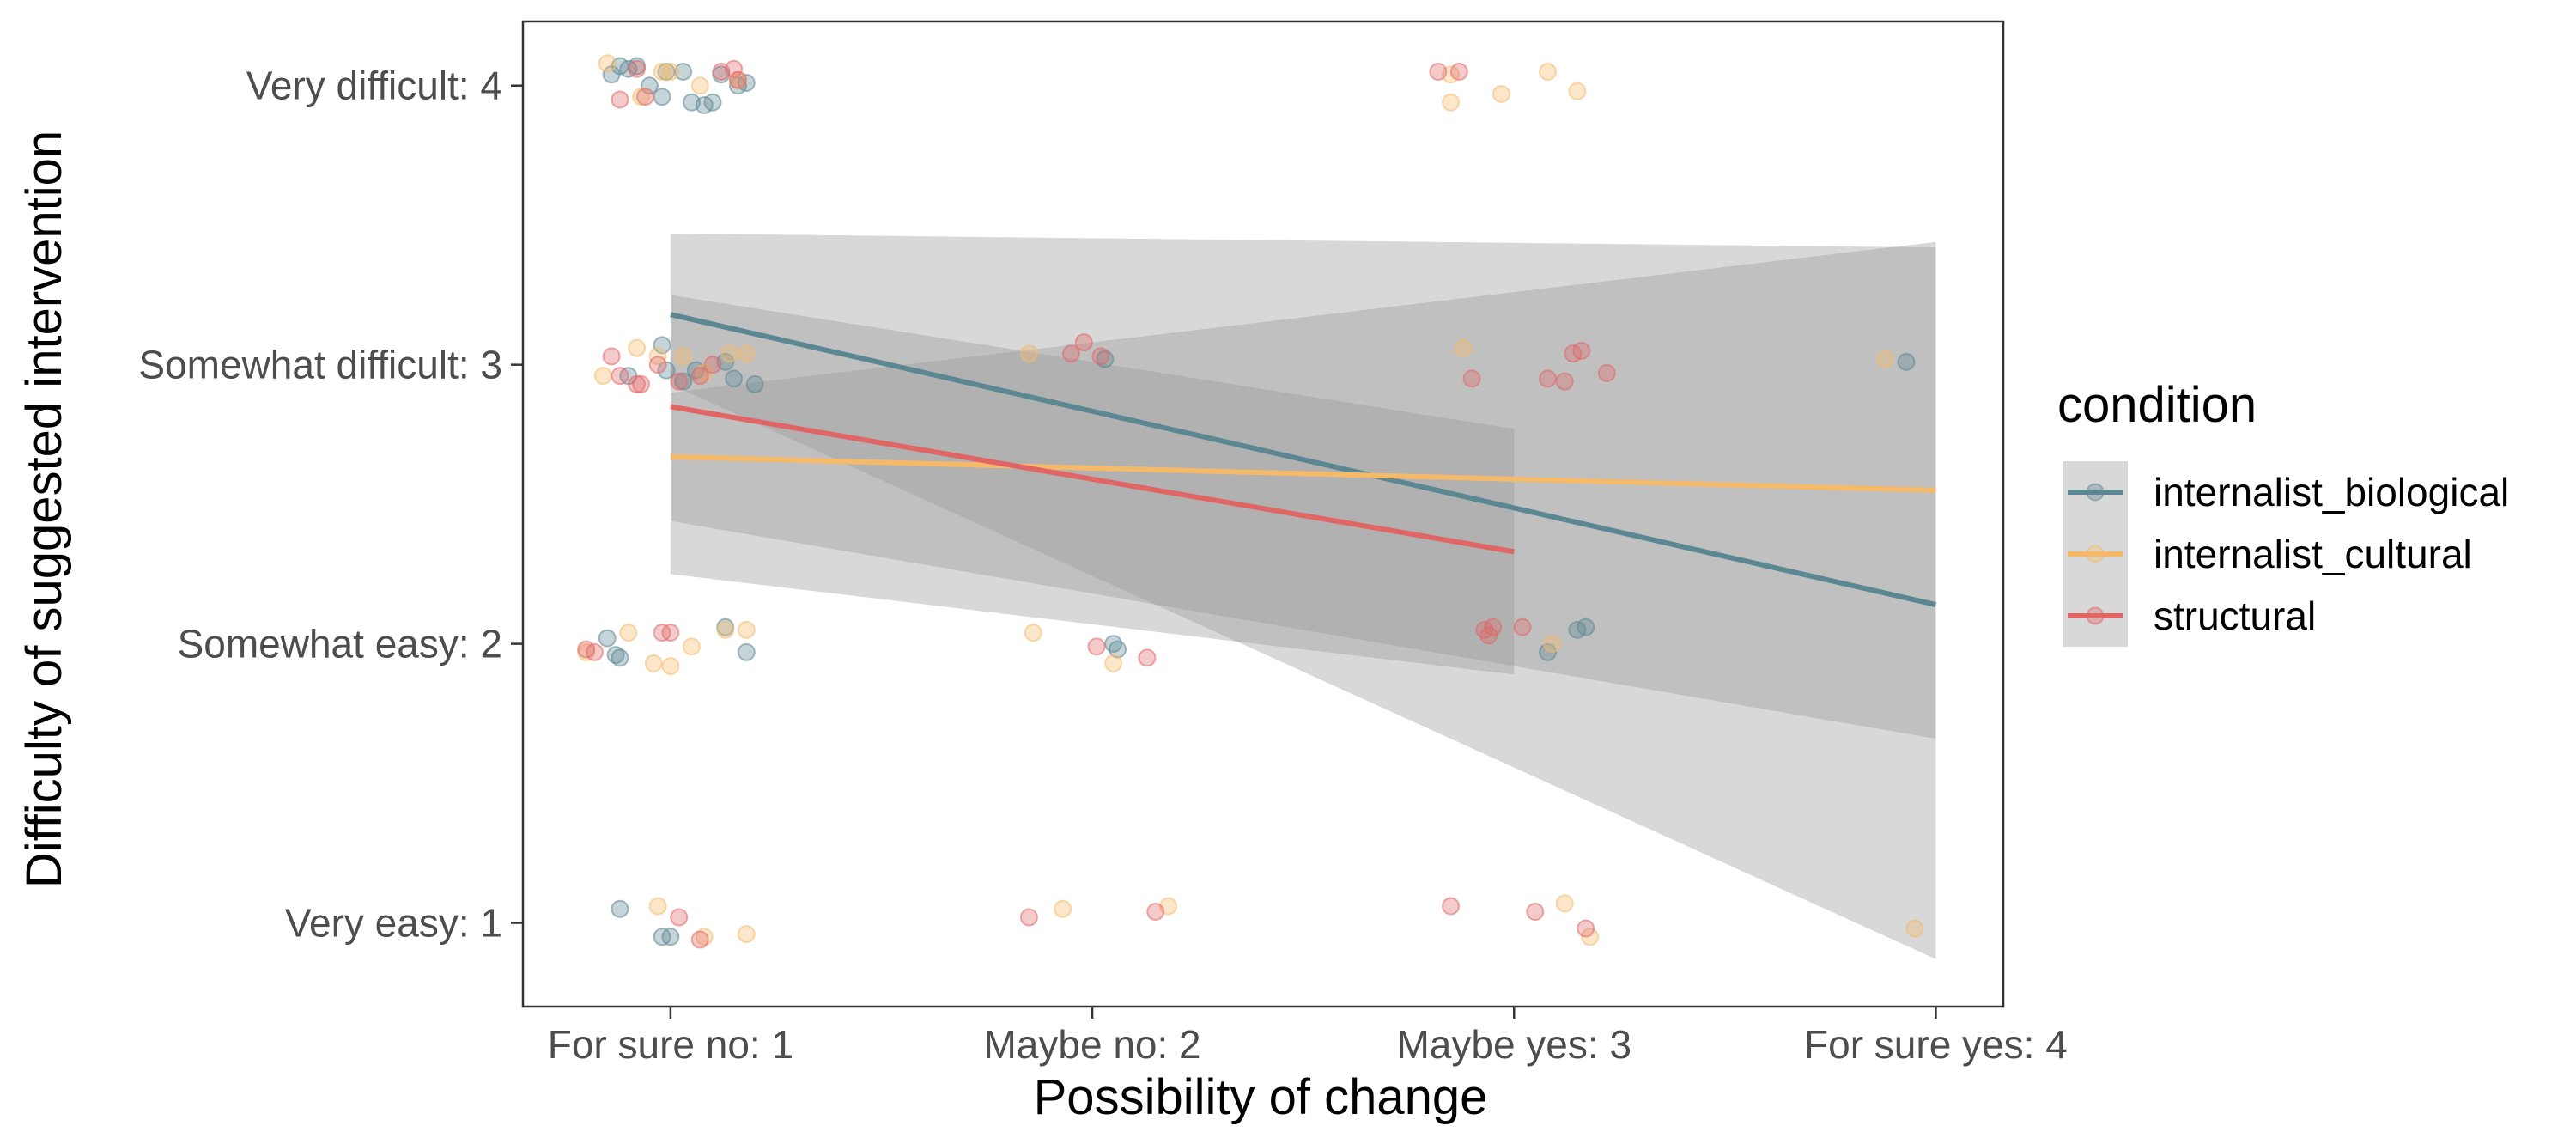 The height and width of the screenshot is (1138, 2576). Describe the element at coordinates (2313, 554) in the screenshot. I see `legend-label: internalist_cultural` at that location.